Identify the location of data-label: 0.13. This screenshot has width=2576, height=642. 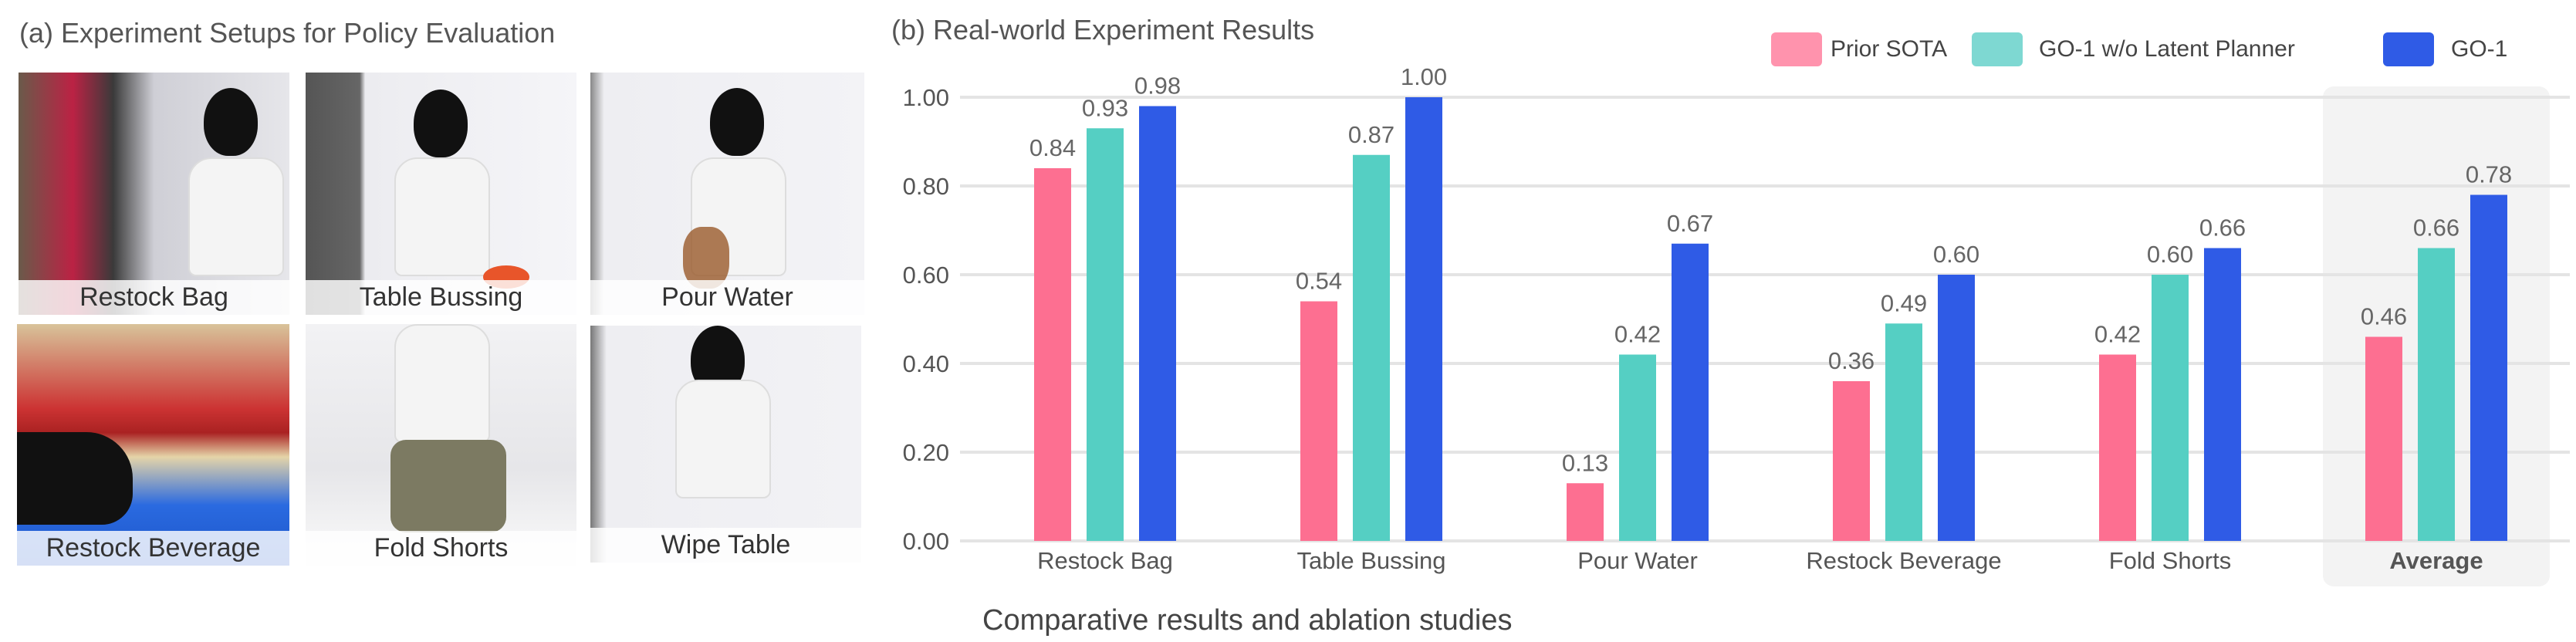
(1585, 462).